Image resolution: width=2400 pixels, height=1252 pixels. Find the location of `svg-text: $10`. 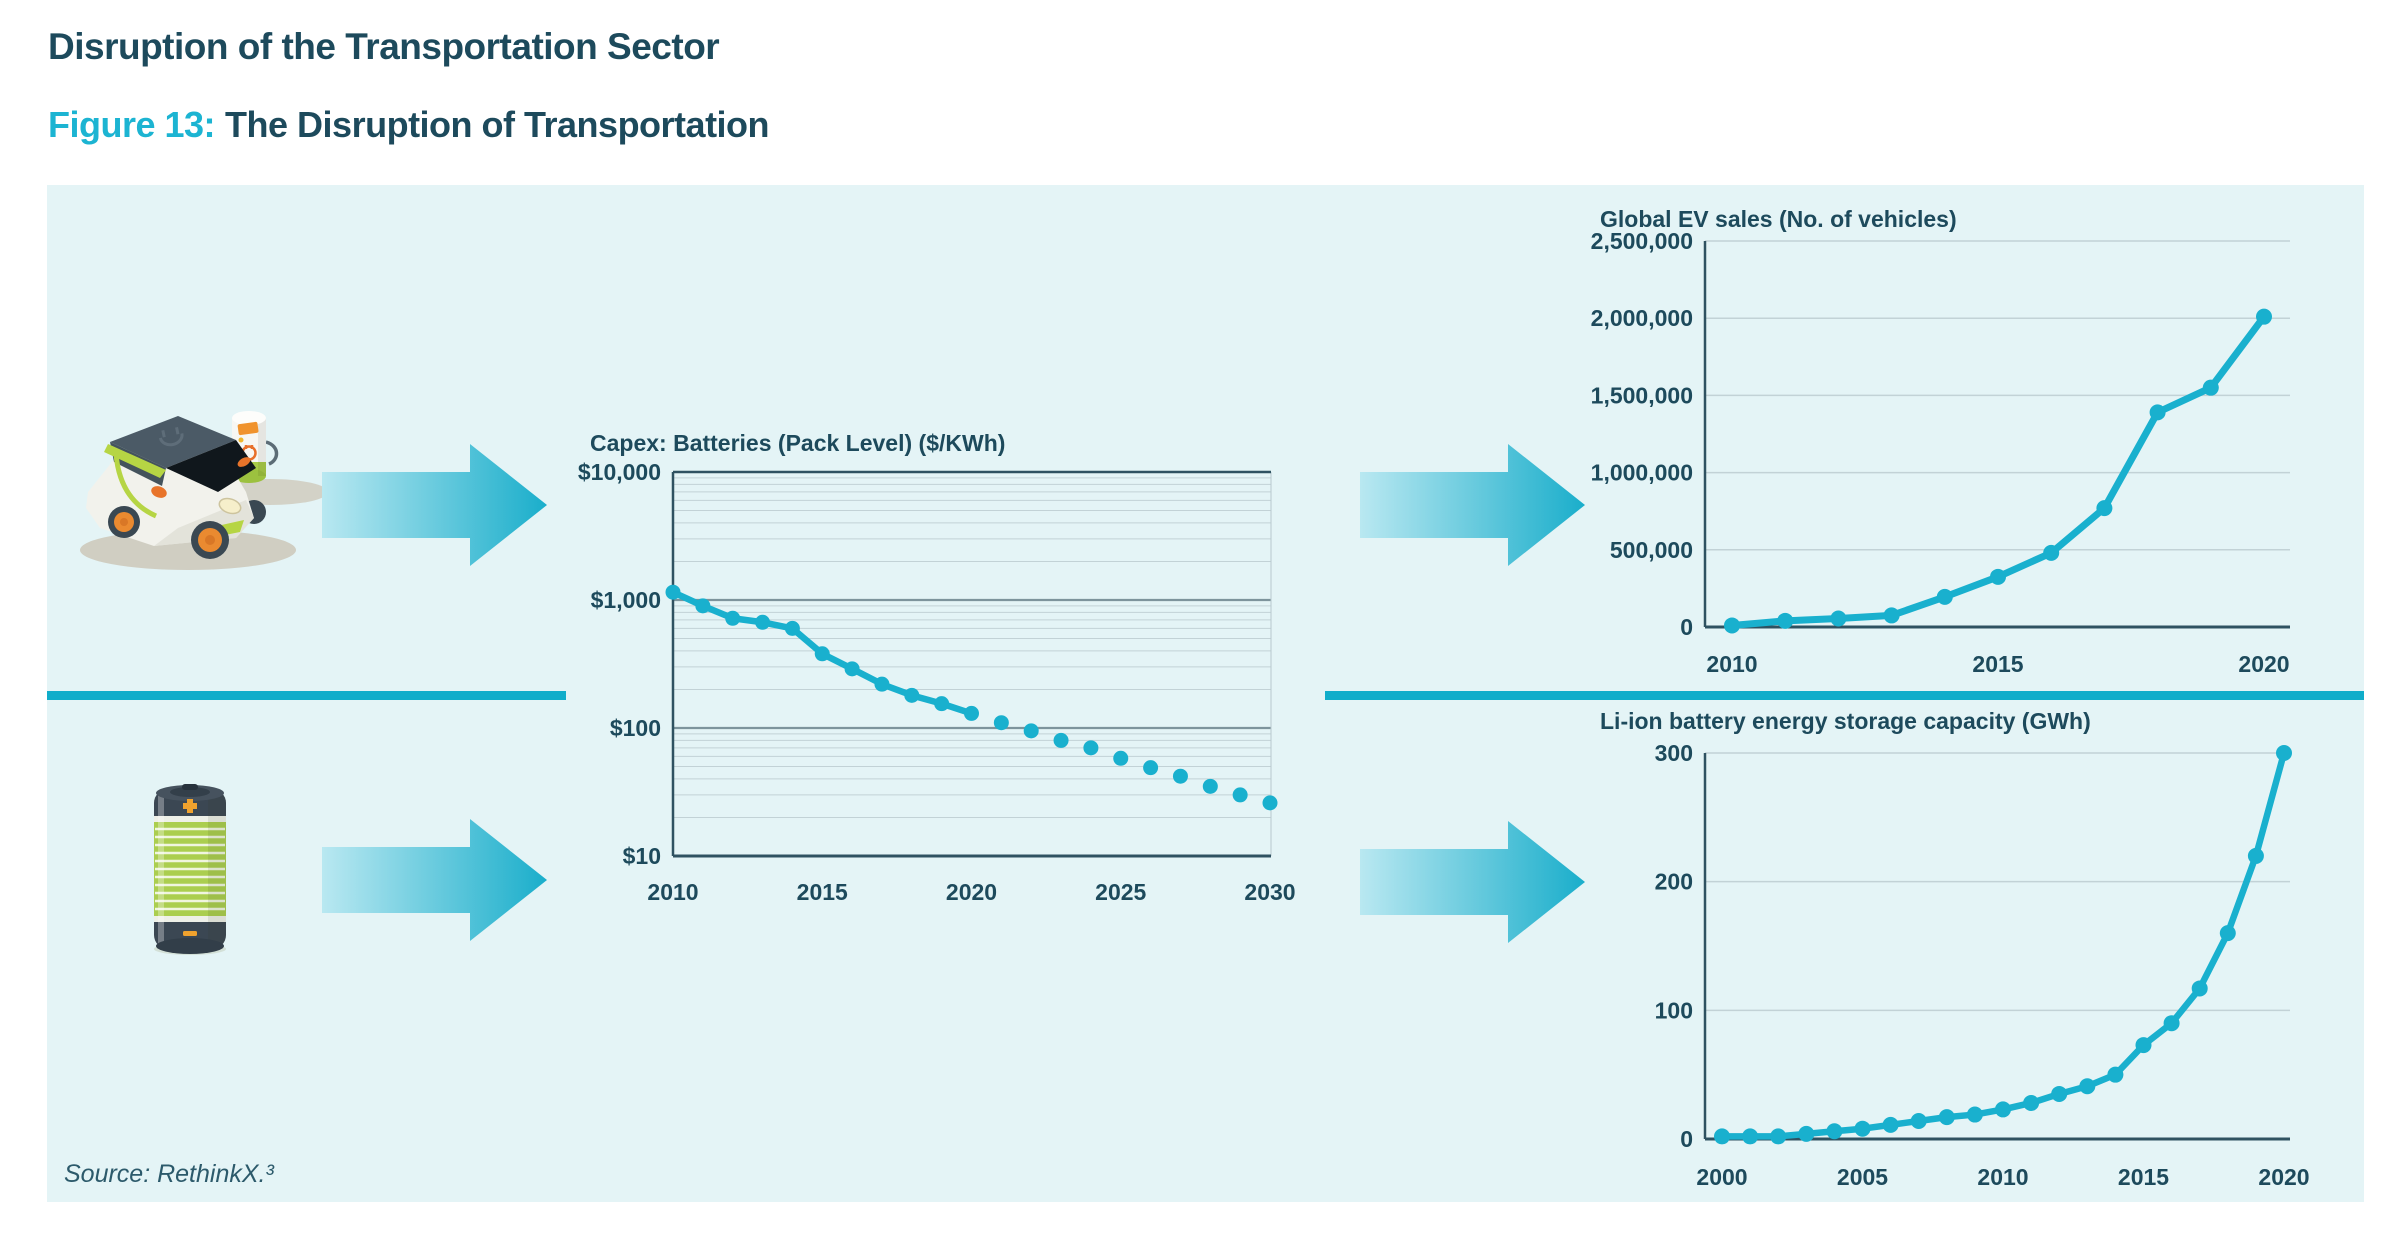

svg-text: $10 is located at coordinates (642, 856).